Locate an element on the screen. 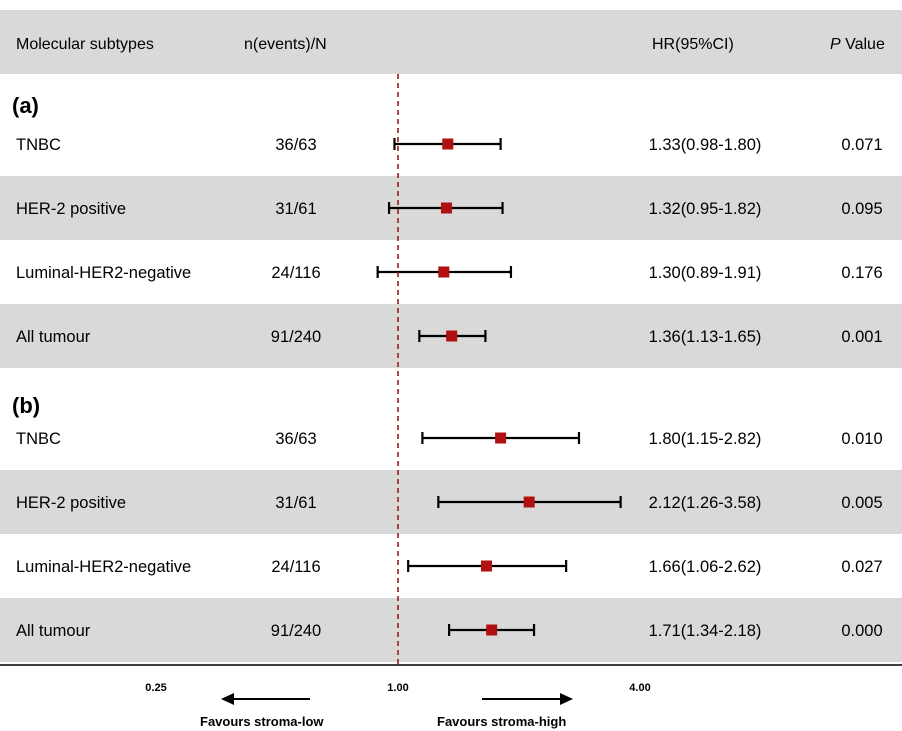 This screenshot has width=902, height=731. row-hr-ci: 2.12(1.26-3.58) is located at coordinates (705, 503).